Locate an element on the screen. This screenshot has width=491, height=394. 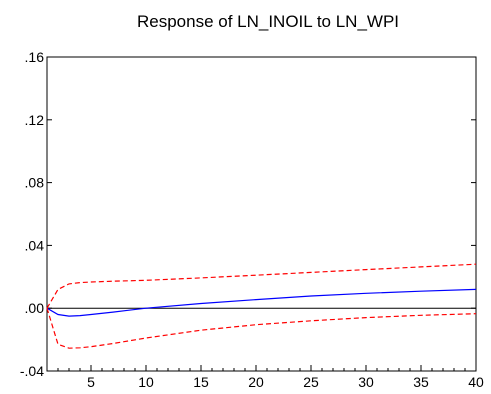
y-tick-label: .04 is located at coordinates (35, 245).